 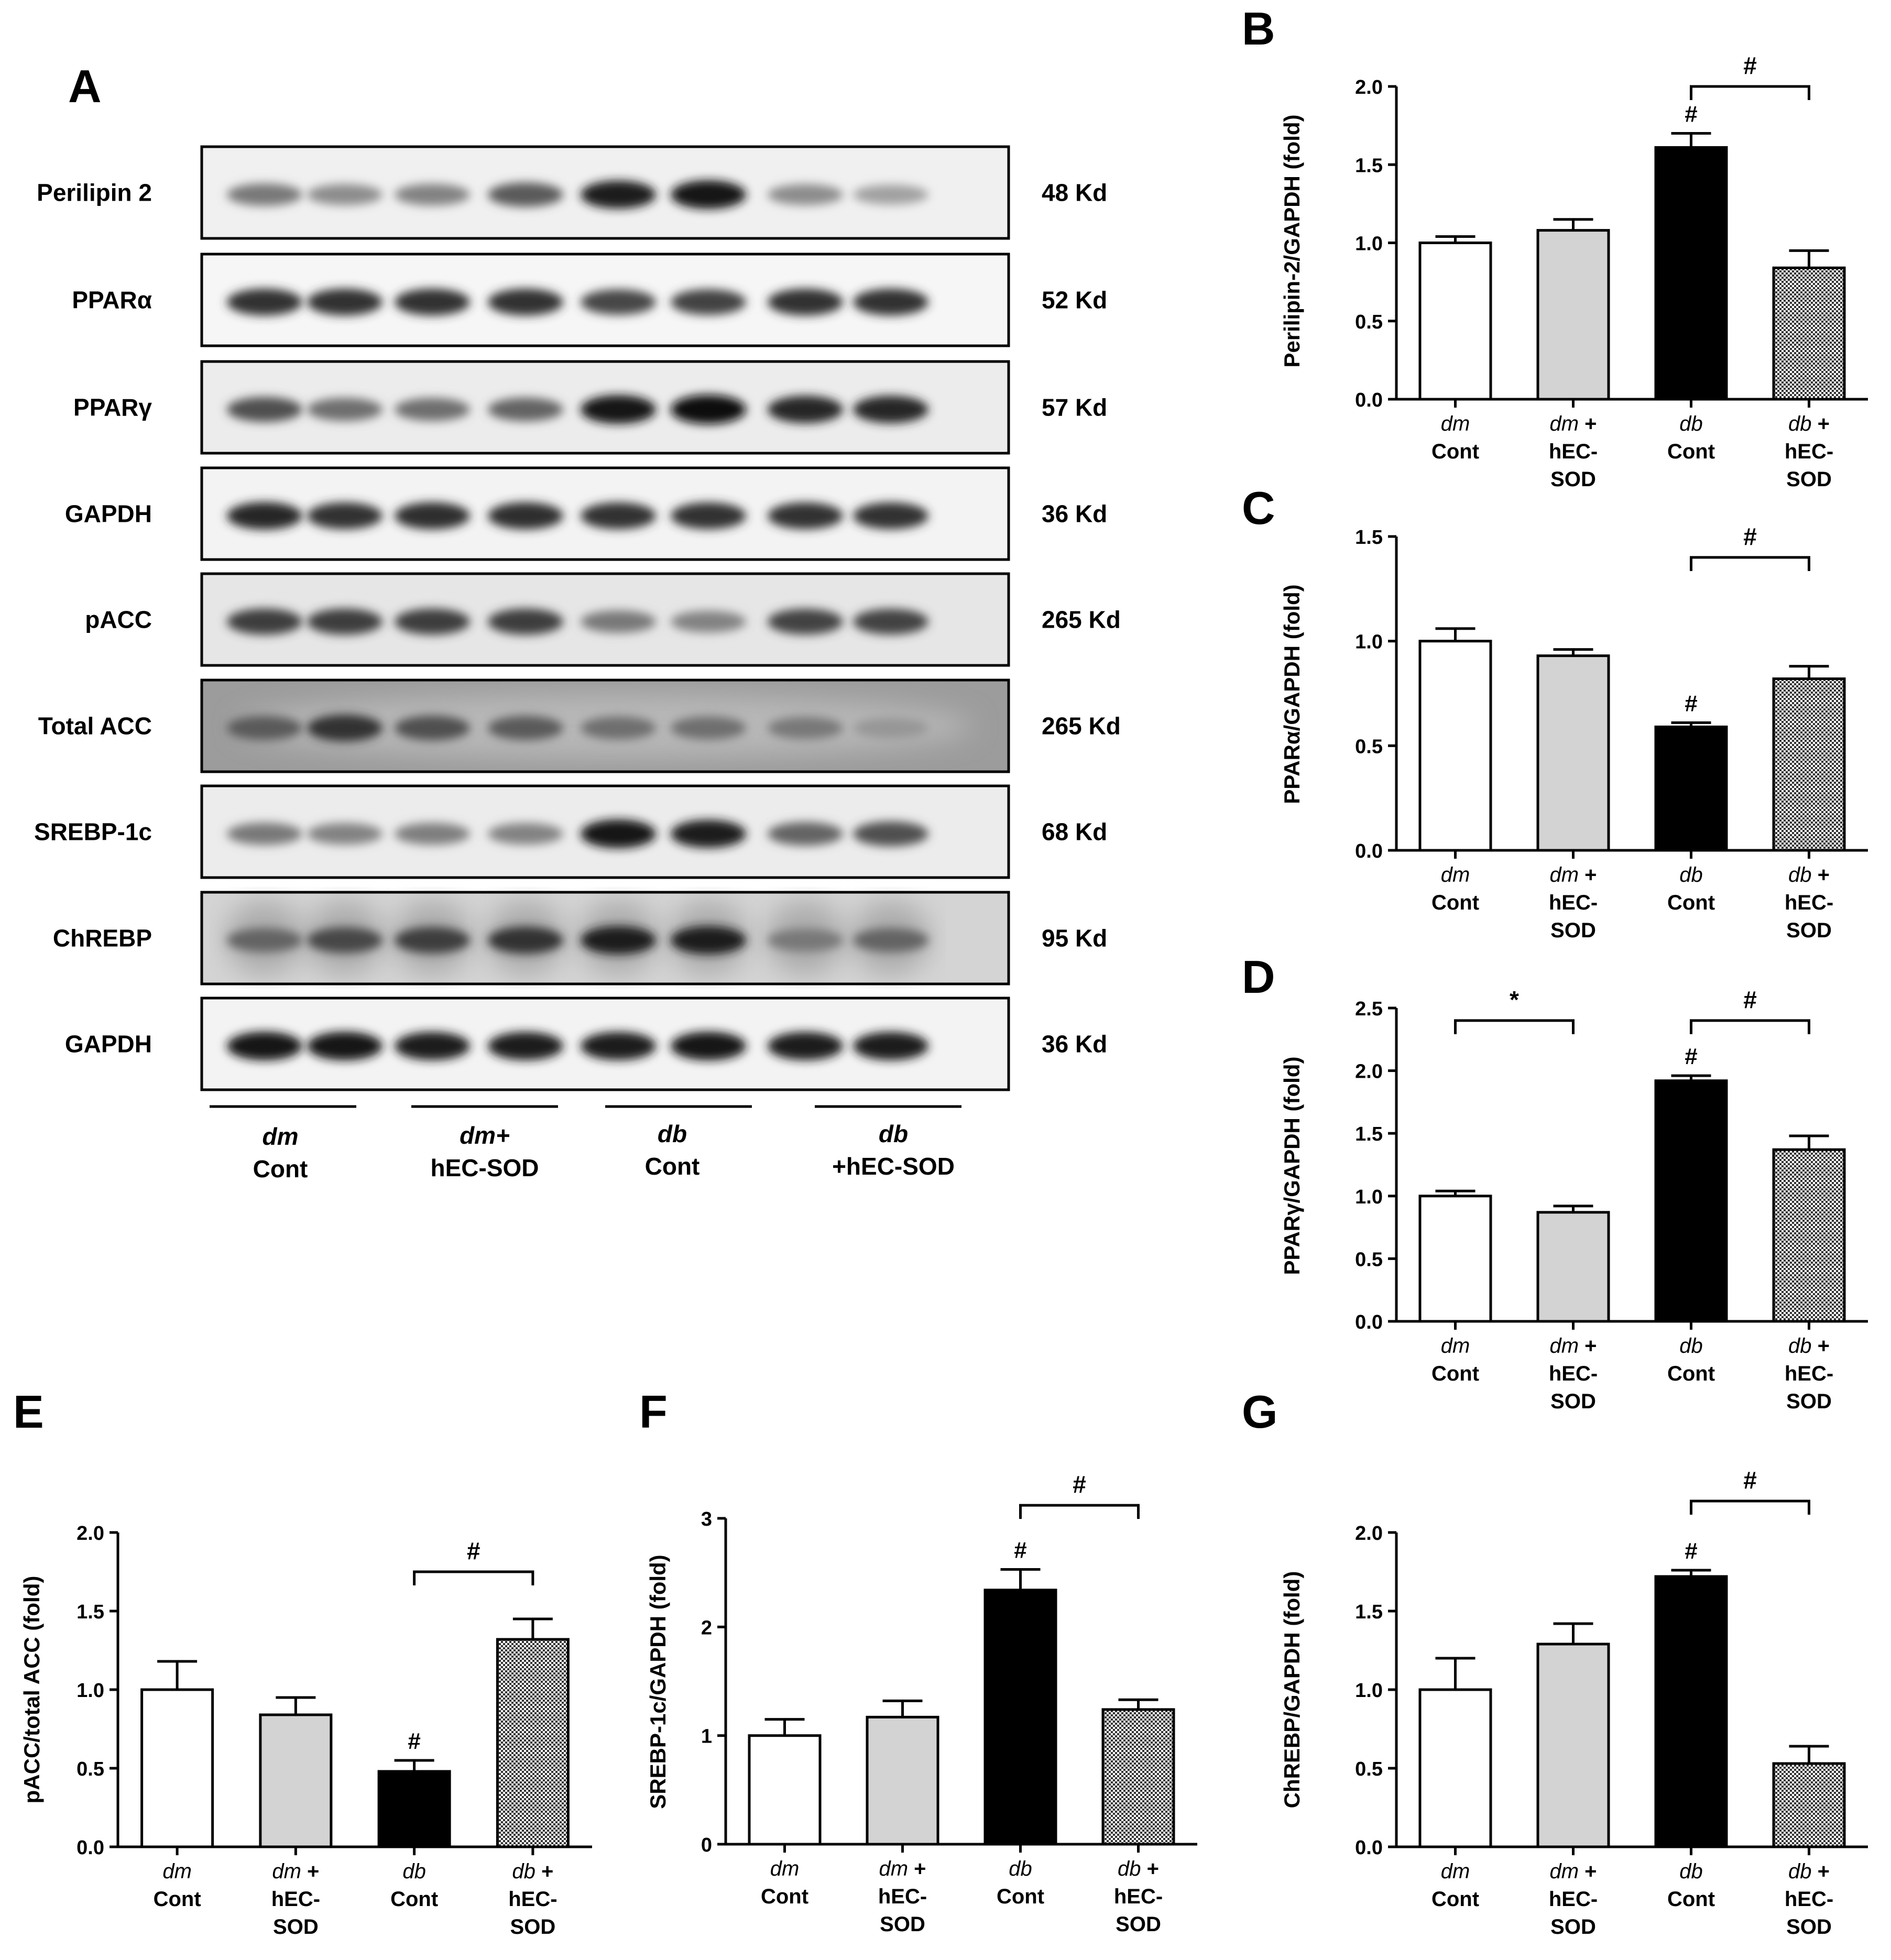 I want to click on blot-size-label: 57 Kd, so click(x=1074, y=407).